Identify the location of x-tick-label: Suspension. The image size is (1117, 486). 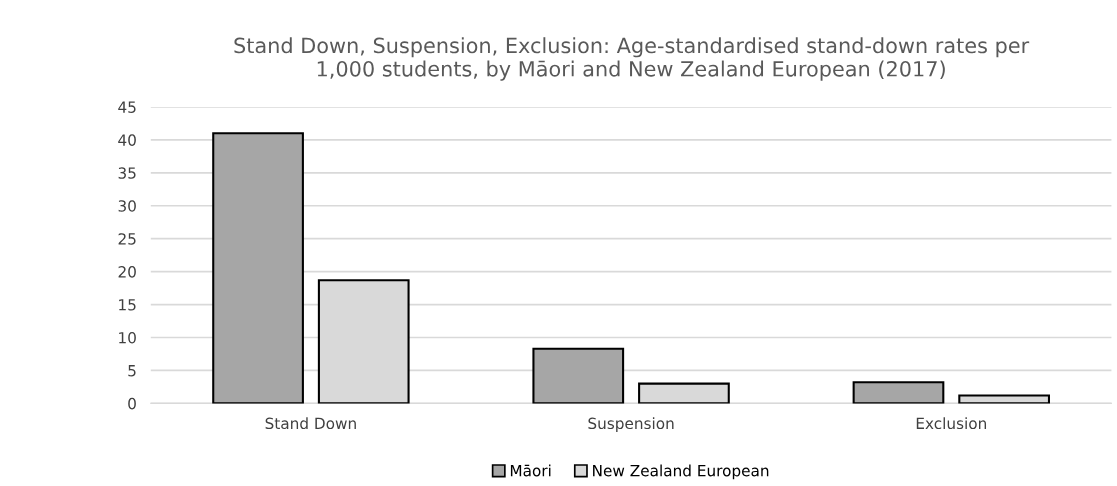
(631, 425).